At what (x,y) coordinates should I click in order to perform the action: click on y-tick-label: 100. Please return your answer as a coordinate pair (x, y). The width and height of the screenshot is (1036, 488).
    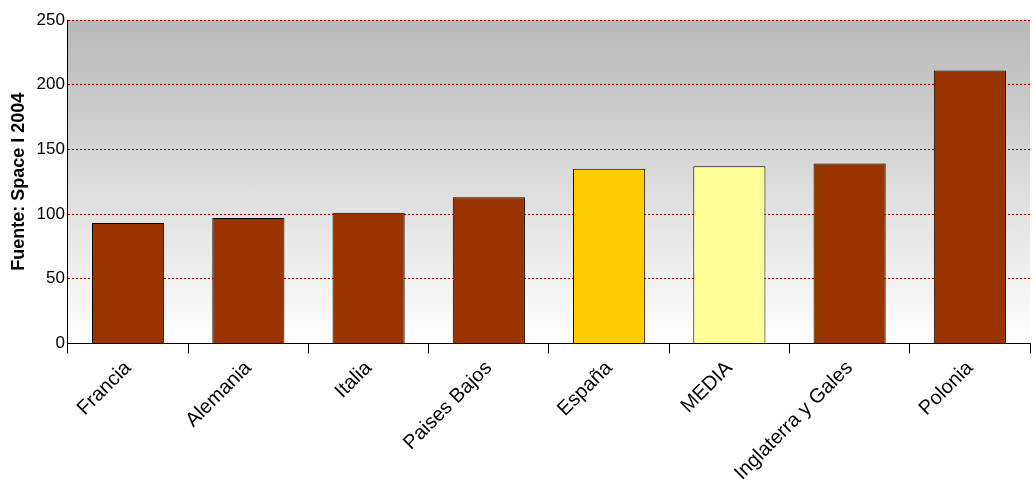
    Looking at the image, I should click on (50, 213).